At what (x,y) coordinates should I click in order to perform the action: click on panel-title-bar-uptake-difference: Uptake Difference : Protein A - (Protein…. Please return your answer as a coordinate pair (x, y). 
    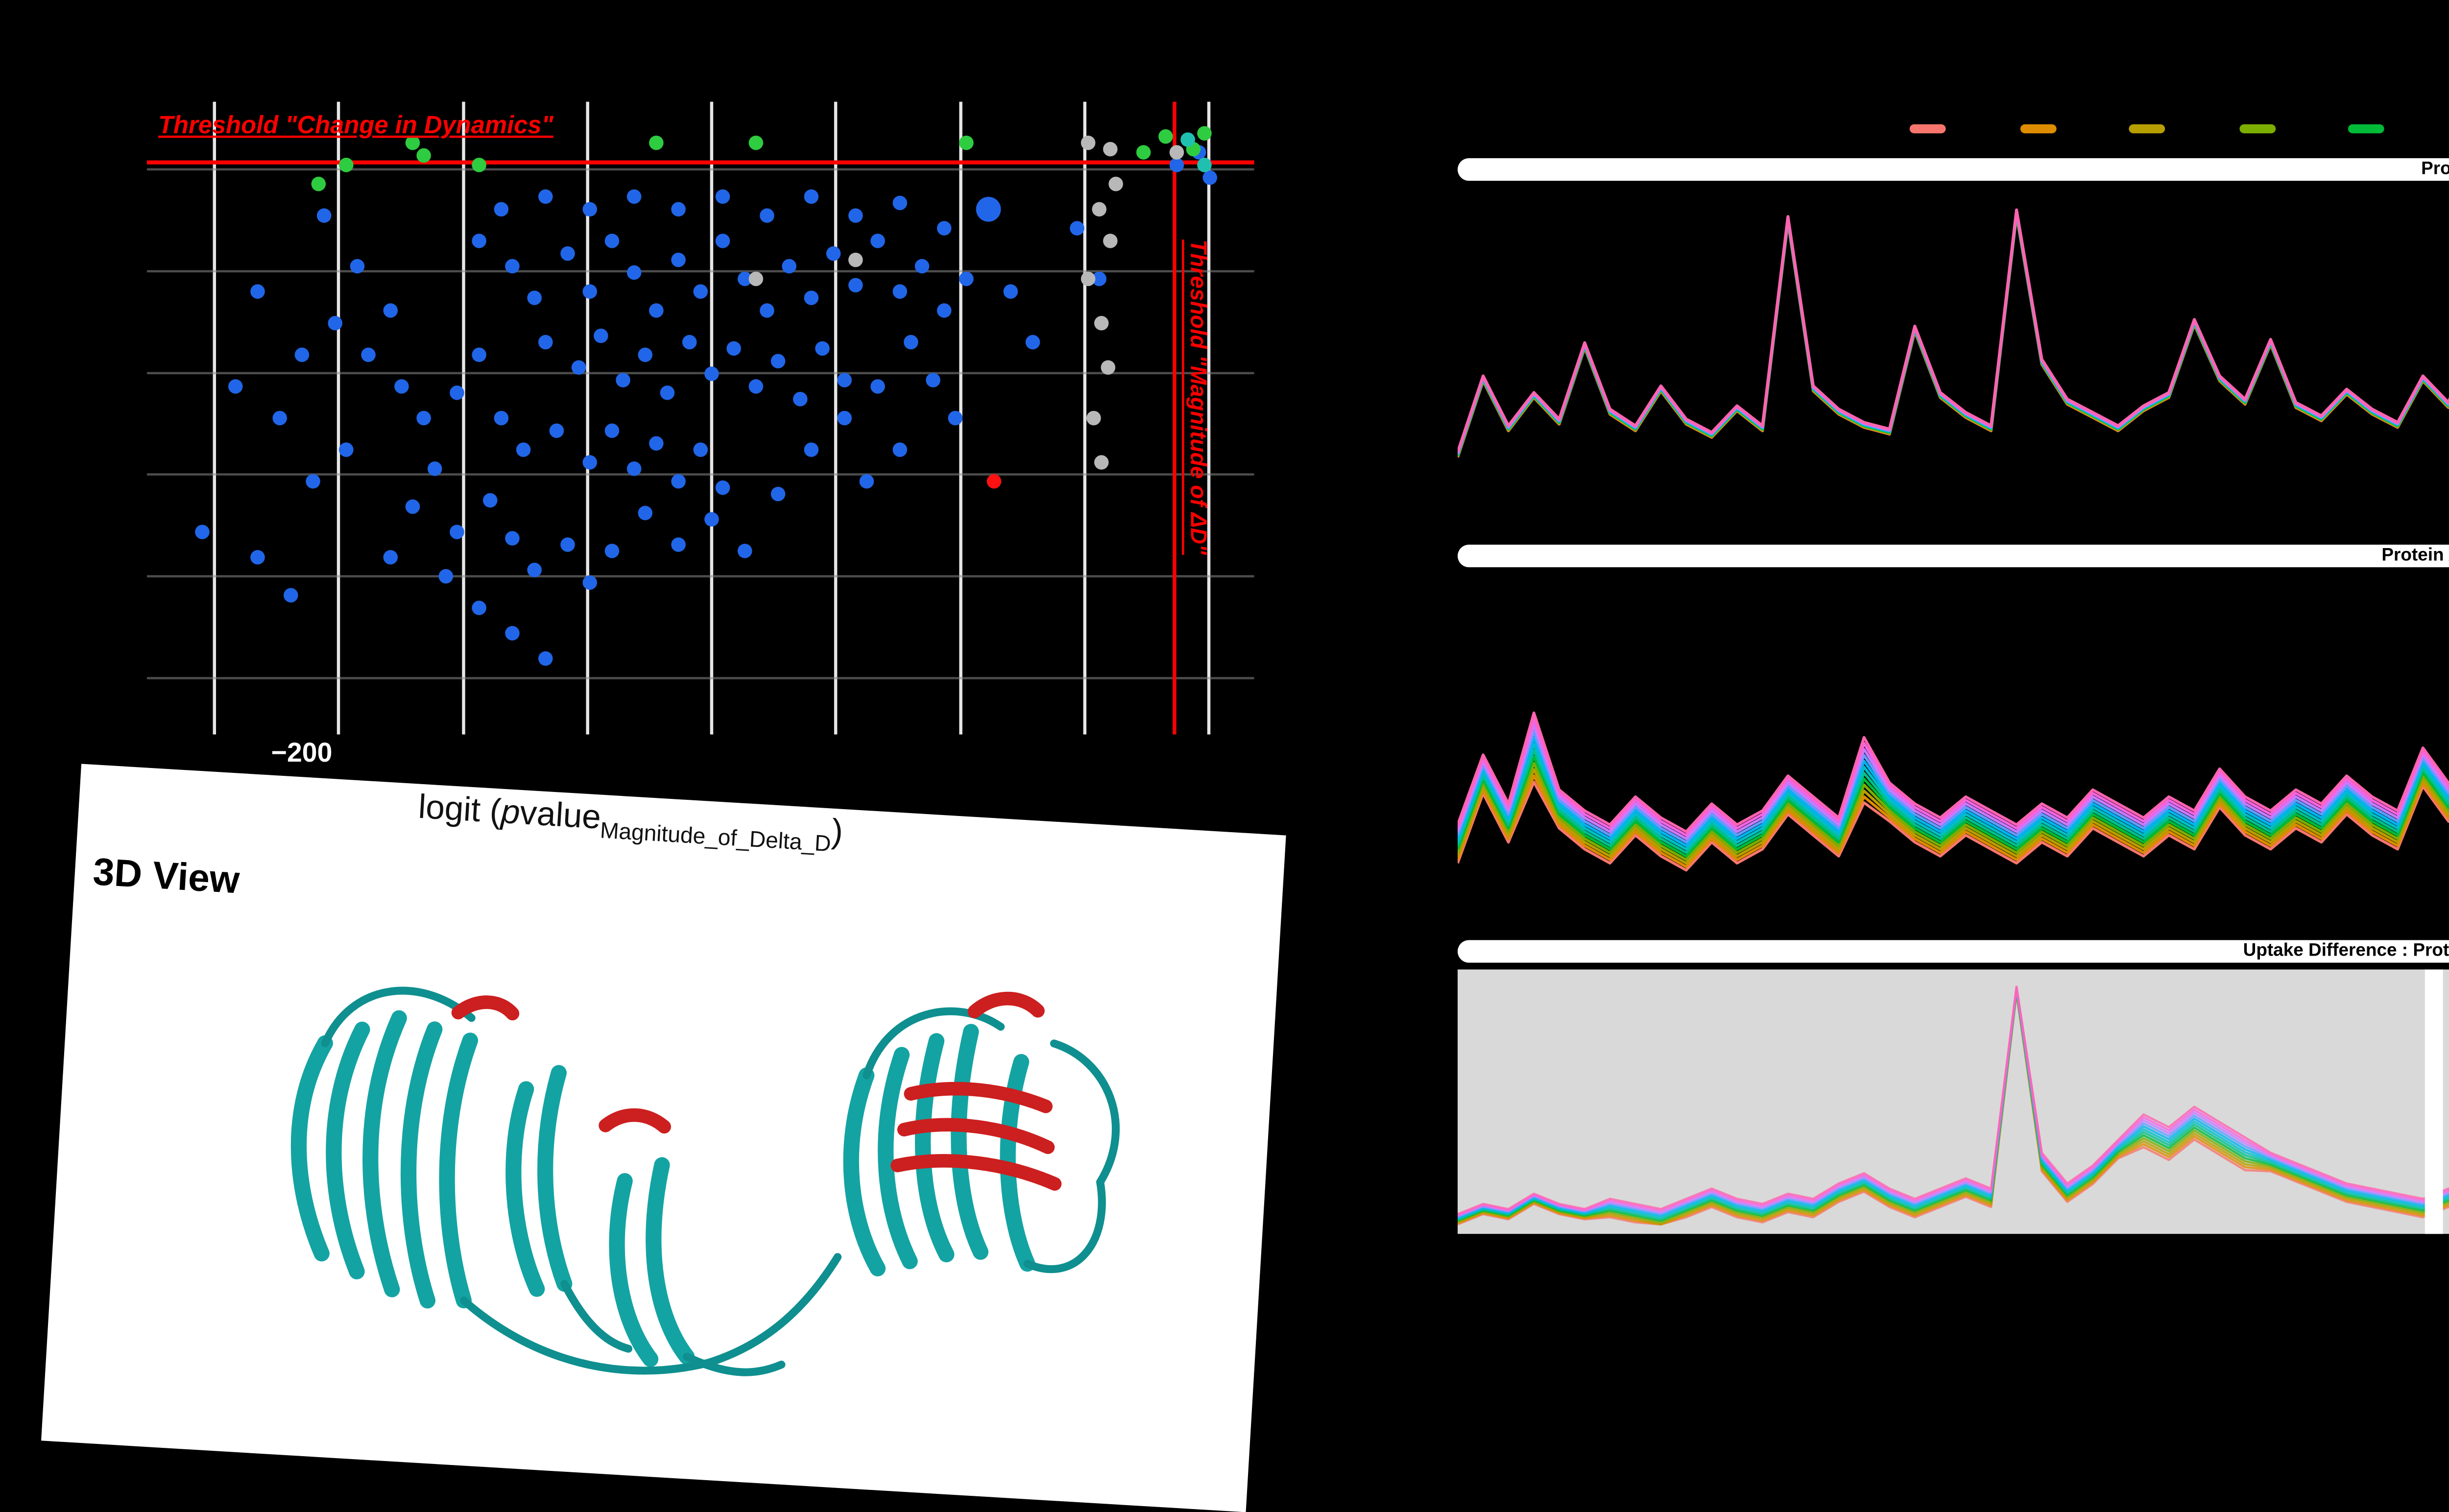
    Looking at the image, I should click on (1953, 951).